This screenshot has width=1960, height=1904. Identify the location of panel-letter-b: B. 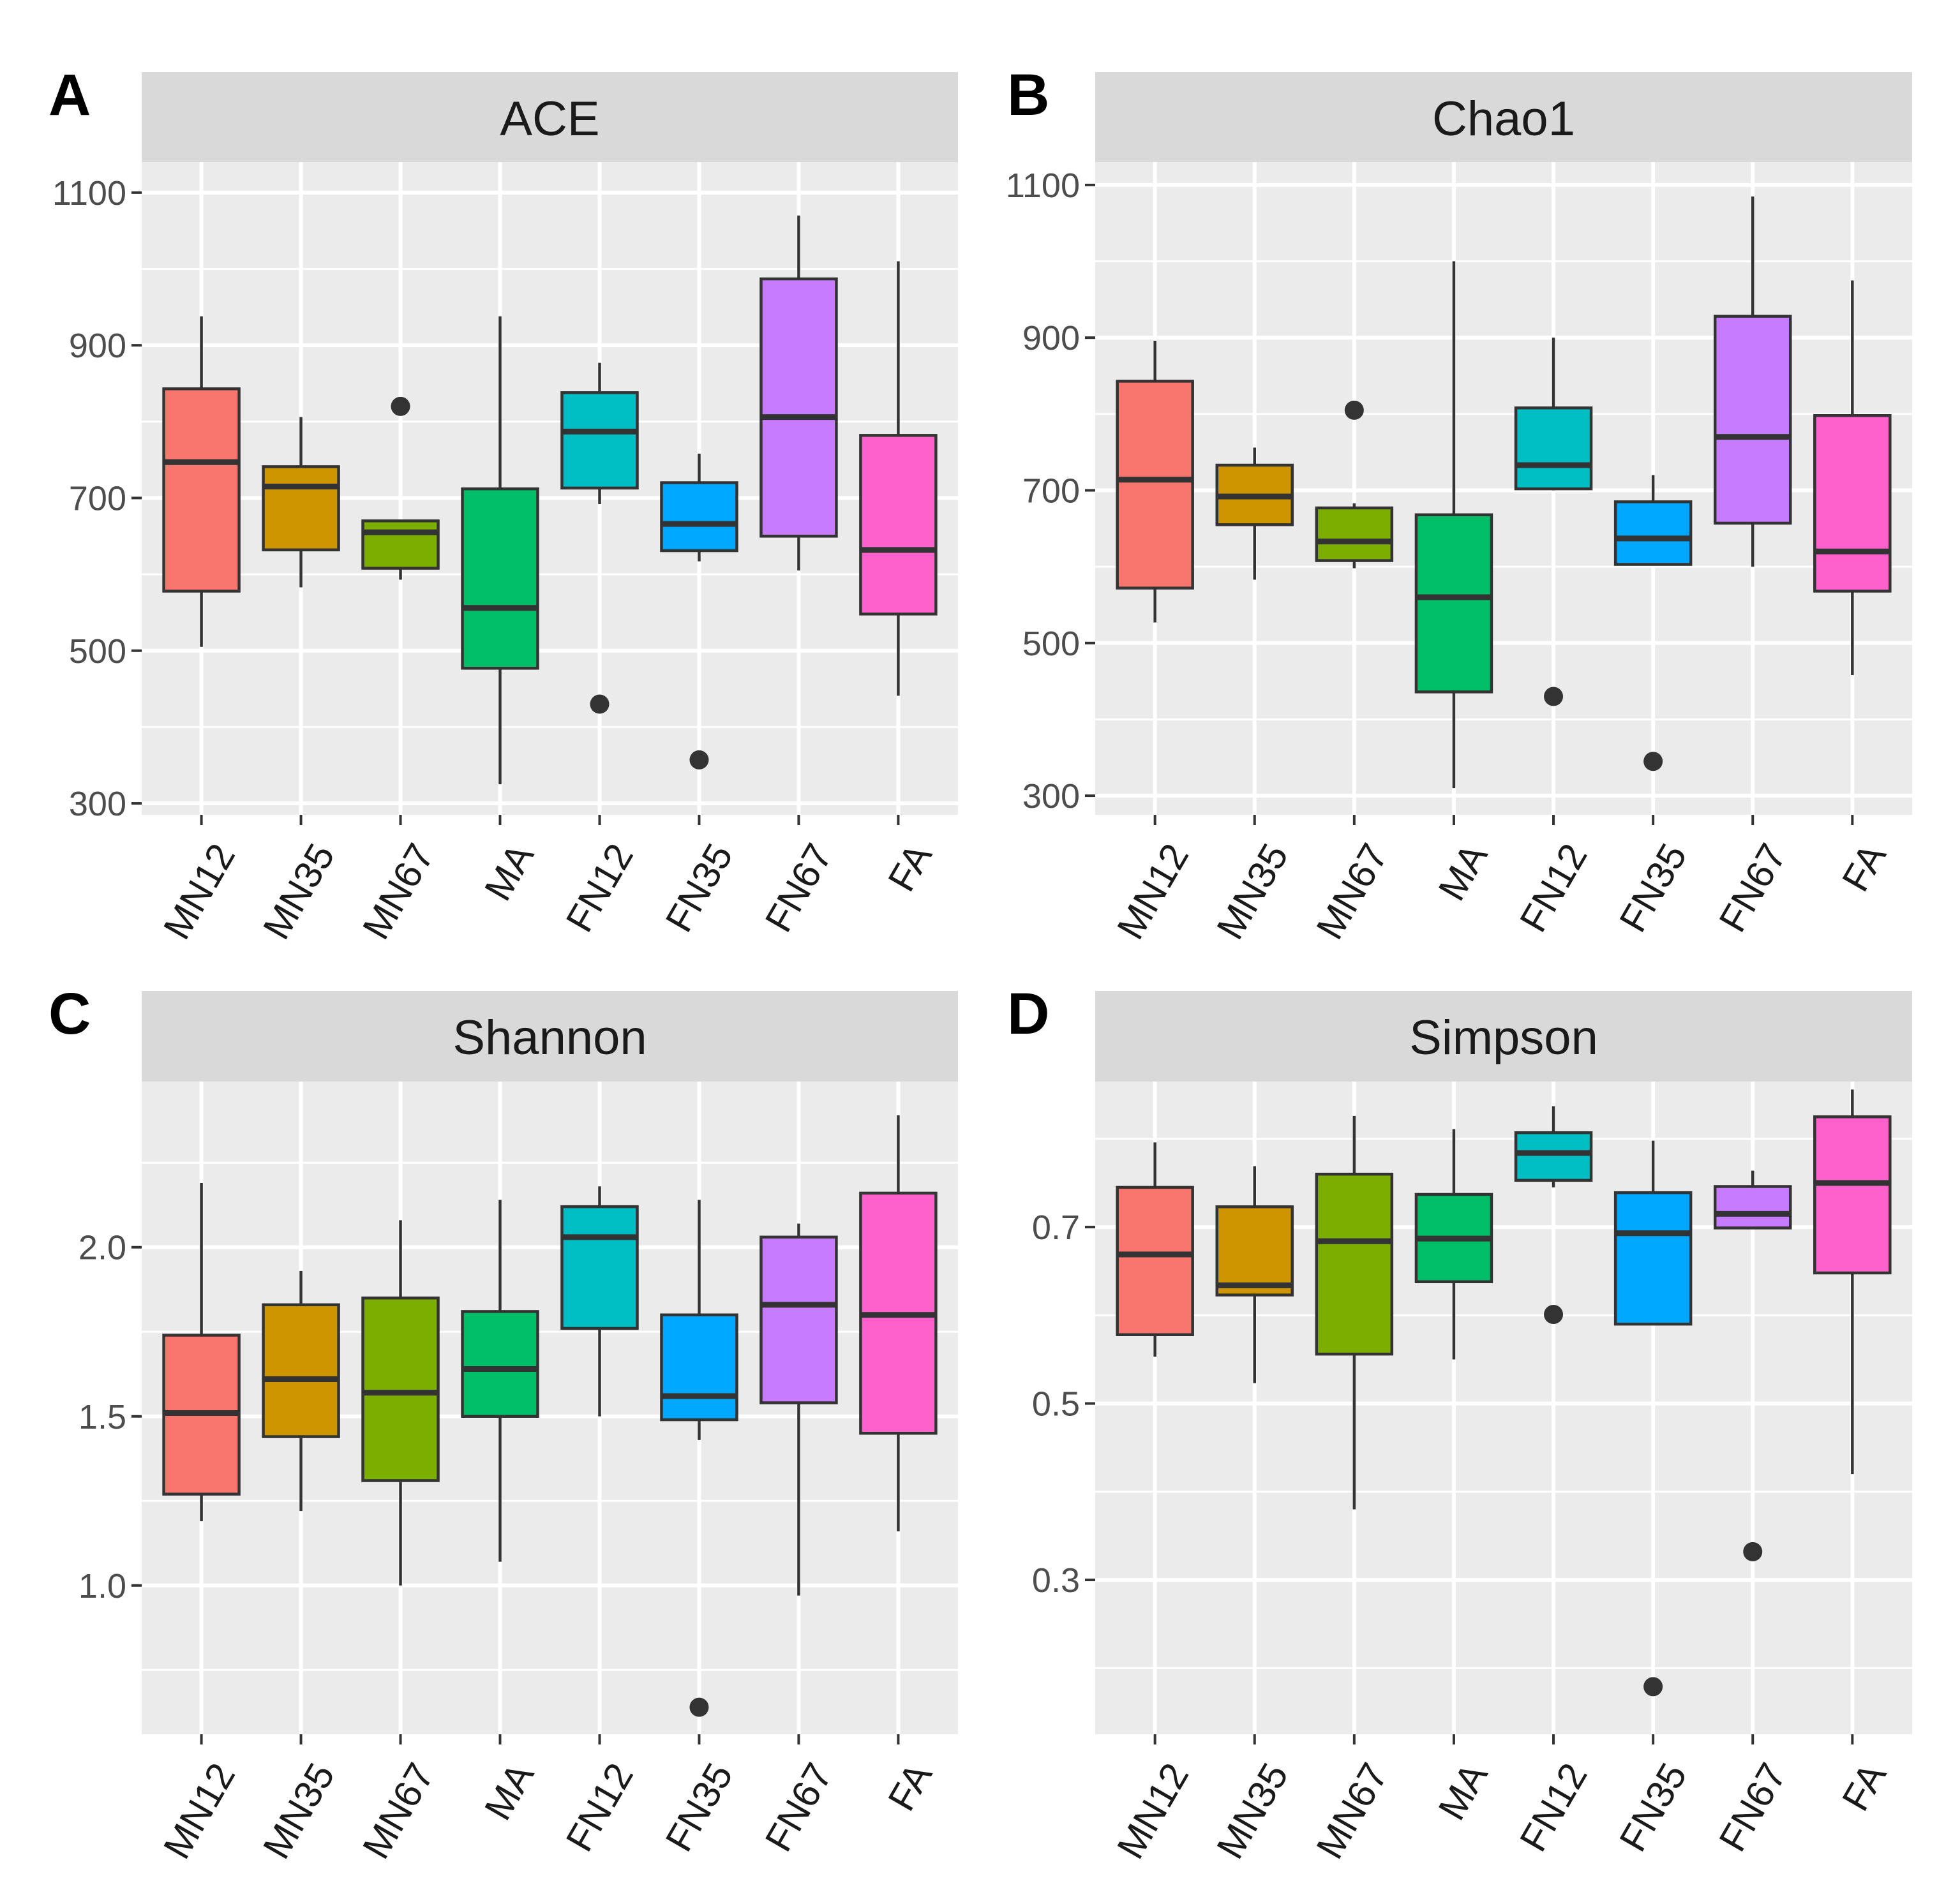
(1028, 95).